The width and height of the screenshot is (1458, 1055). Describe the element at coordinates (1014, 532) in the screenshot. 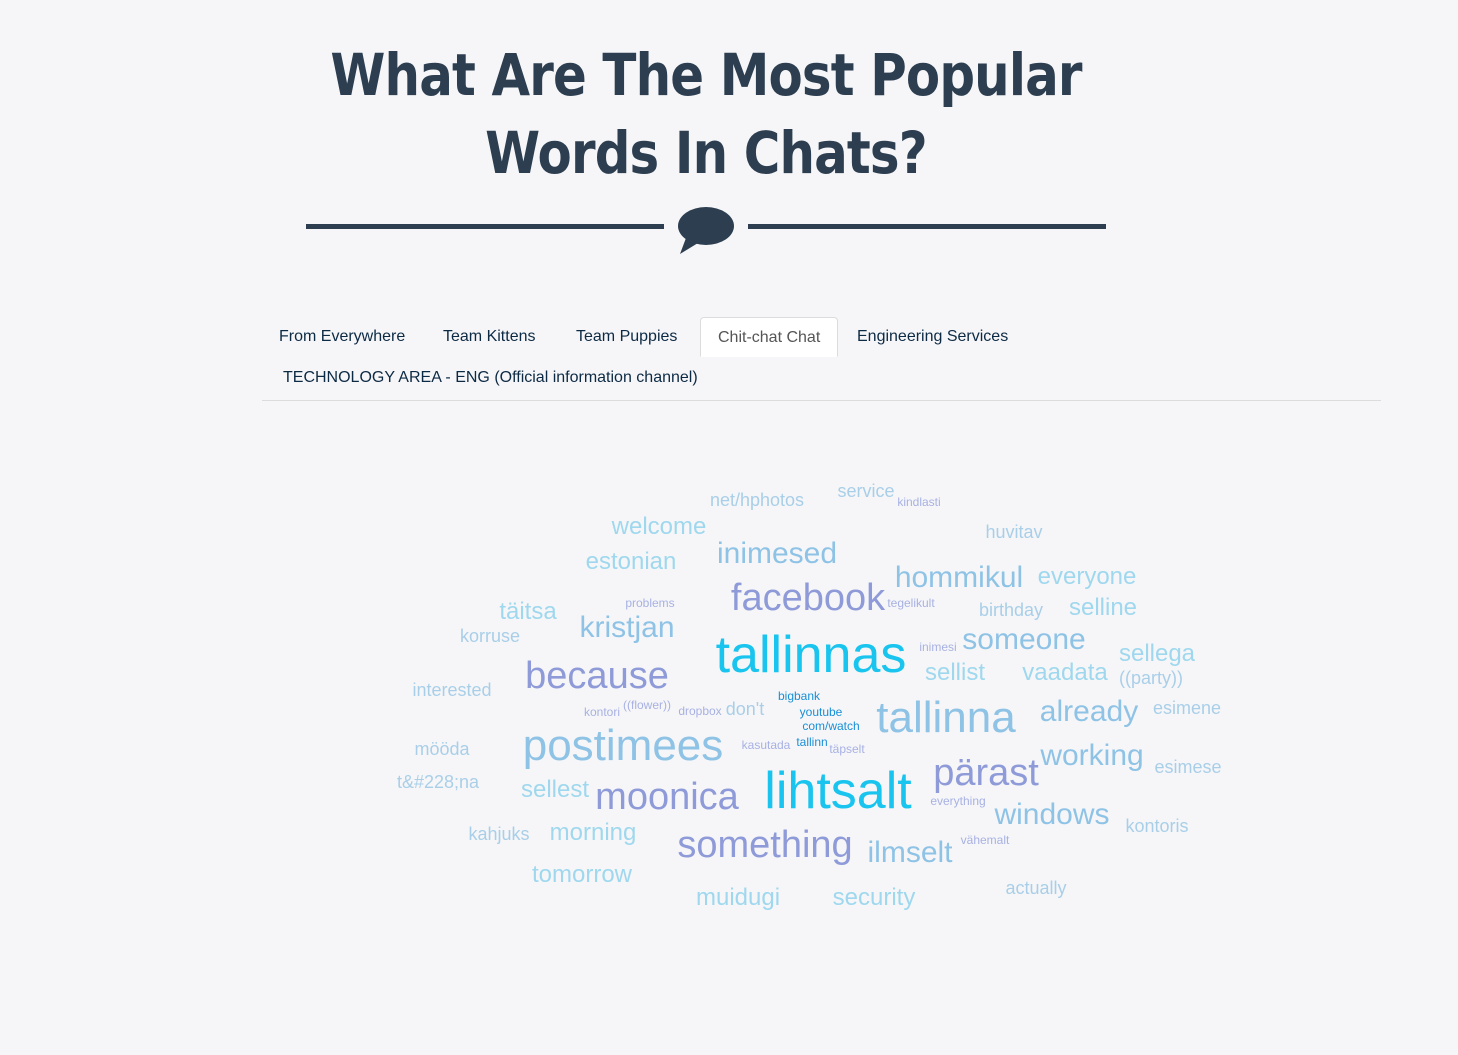

I see `word-cloud-word: huvitav` at that location.